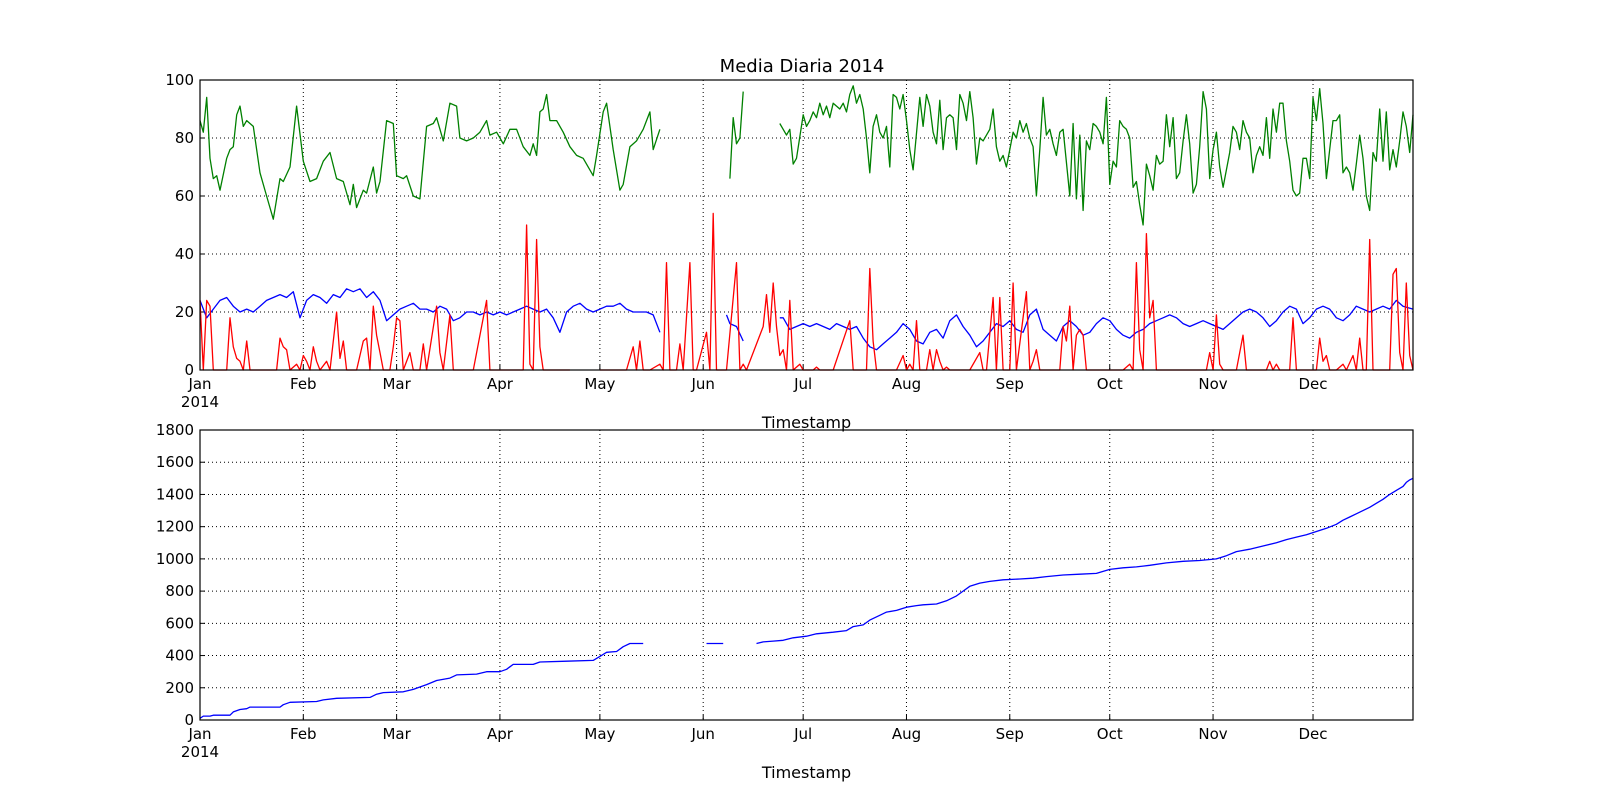 This screenshot has width=1600, height=804. I want to click on y-tick-label: 600, so click(179, 623).